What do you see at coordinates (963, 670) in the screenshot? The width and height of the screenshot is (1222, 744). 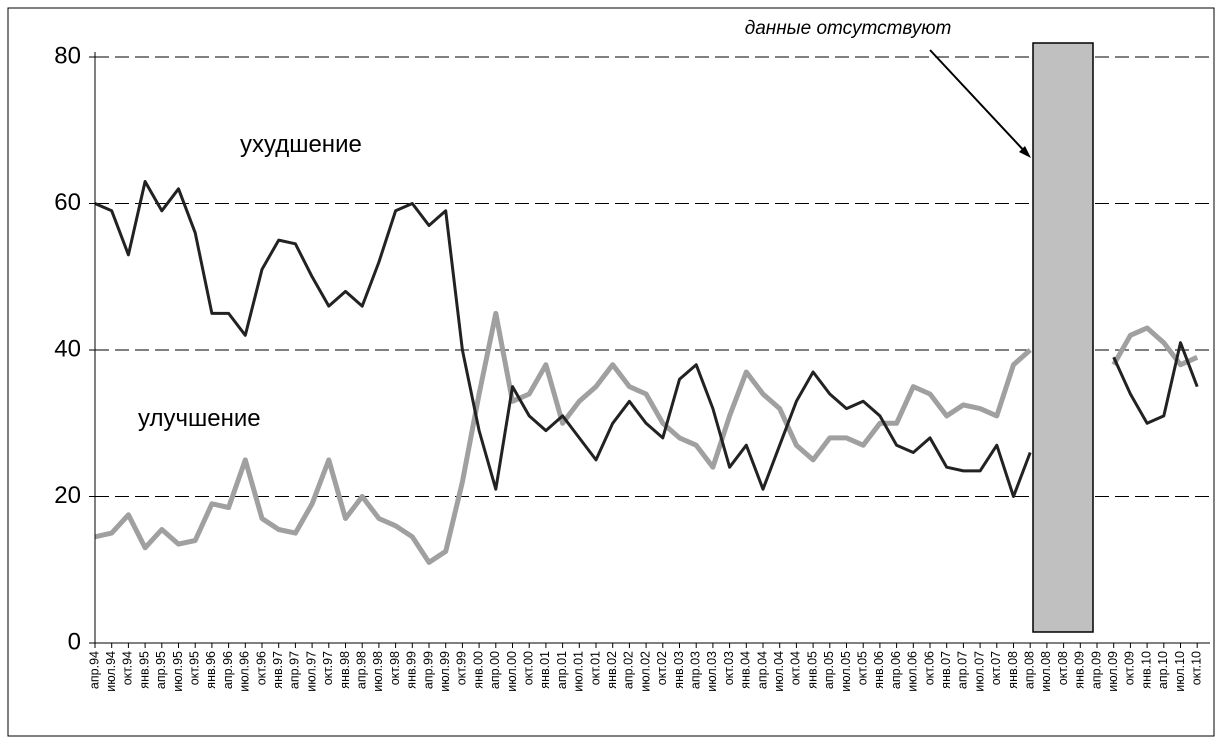 I see `x-tick-label: апр.07` at bounding box center [963, 670].